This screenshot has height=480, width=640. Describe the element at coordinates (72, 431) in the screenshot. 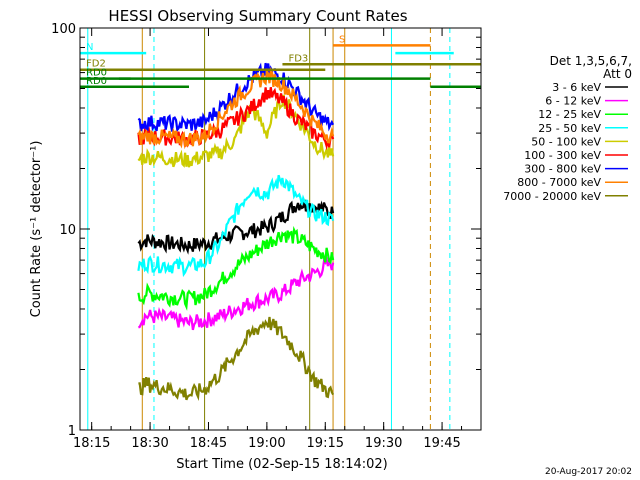

I see `y-tick-label-0: 1` at that location.